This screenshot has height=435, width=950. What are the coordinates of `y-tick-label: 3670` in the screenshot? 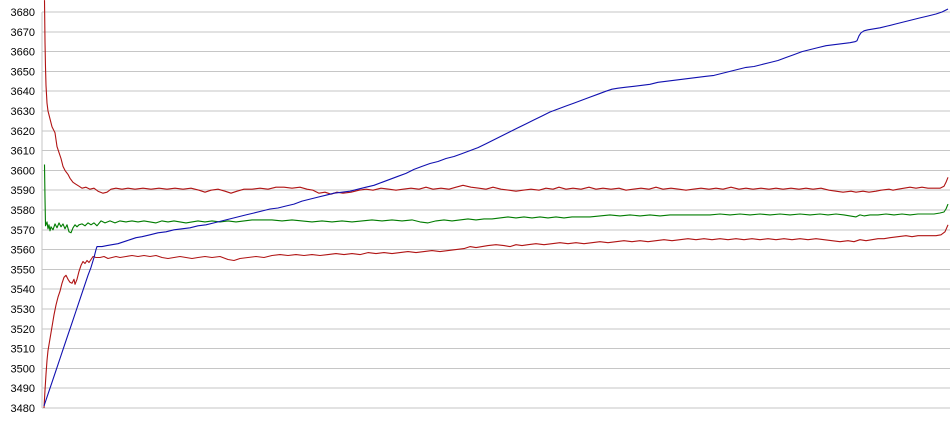 It's located at (23, 33).